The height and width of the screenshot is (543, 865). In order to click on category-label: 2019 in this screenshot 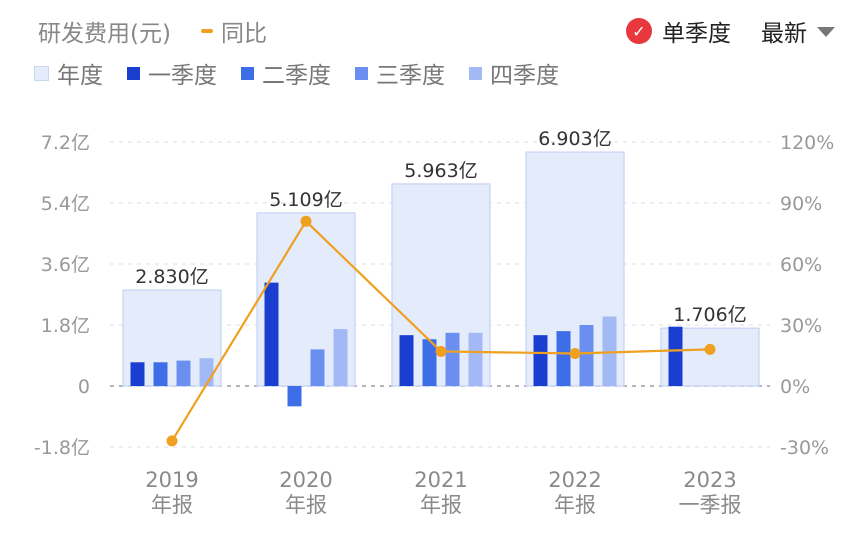, I will do `click(171, 480)`.